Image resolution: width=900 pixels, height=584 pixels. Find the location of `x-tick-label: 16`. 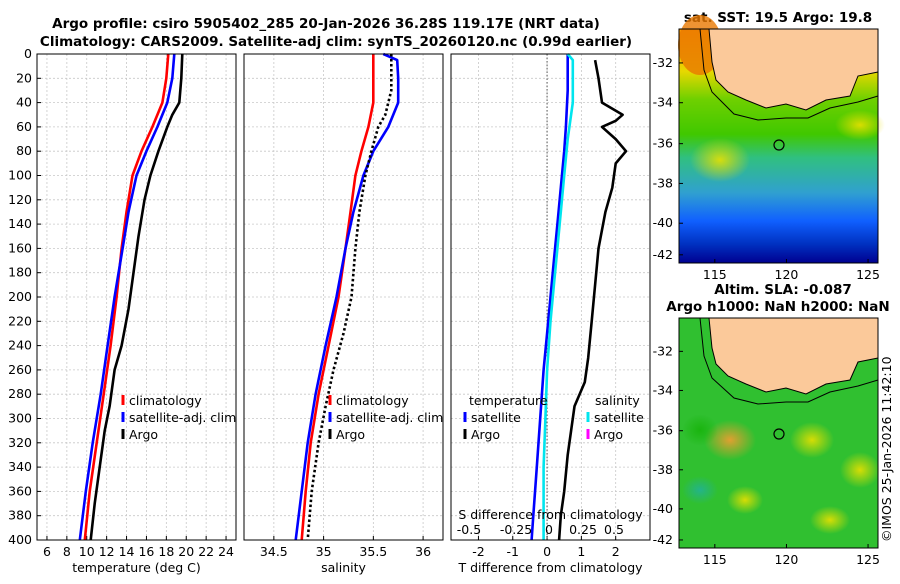

x-tick-label: 16 is located at coordinates (146, 551).